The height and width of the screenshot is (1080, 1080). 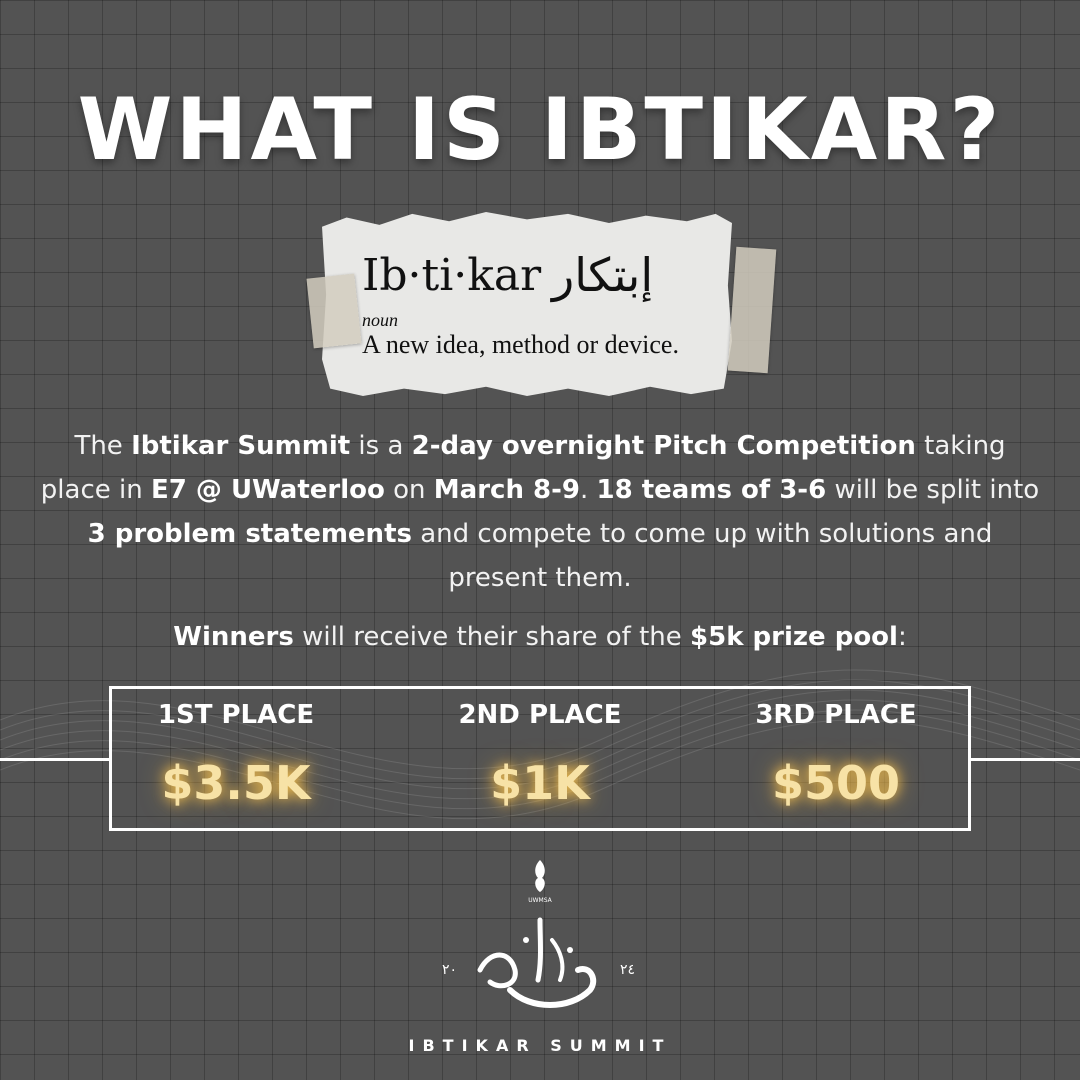 What do you see at coordinates (452, 275) in the screenshot?
I see `definition-word: Ib·ti·kar` at bounding box center [452, 275].